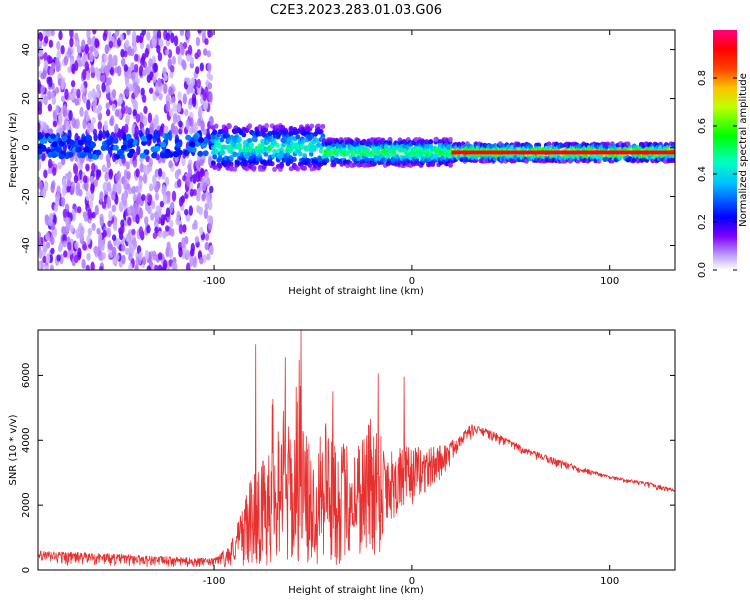  I want to click on spectrogram-carrier, so click(563, 152).